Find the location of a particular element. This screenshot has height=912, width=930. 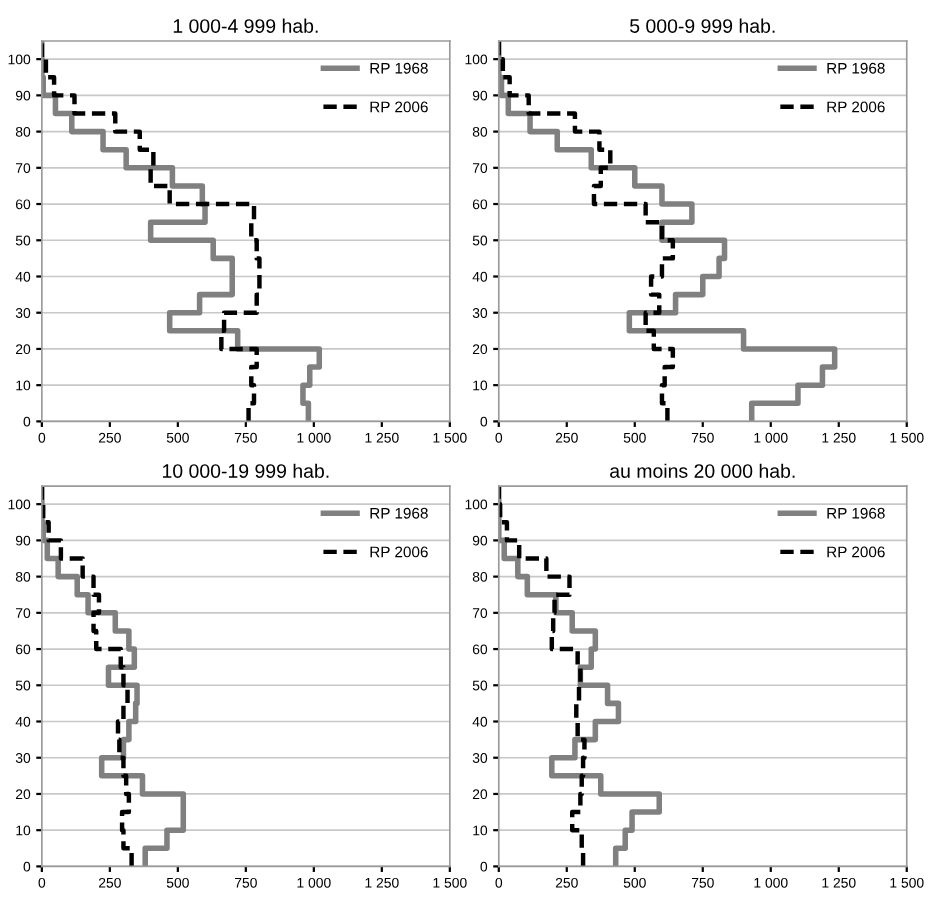

chart-title: 1 000-4 999 hab. is located at coordinates (245, 25).